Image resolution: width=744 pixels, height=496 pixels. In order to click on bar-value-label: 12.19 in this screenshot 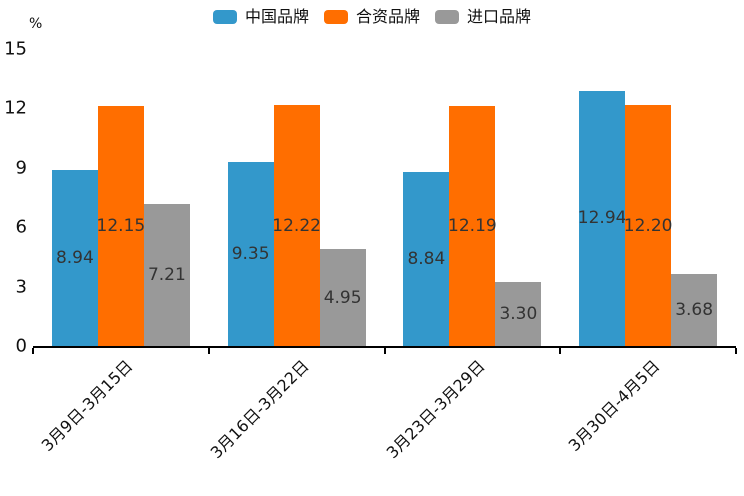, I will do `click(472, 225)`.